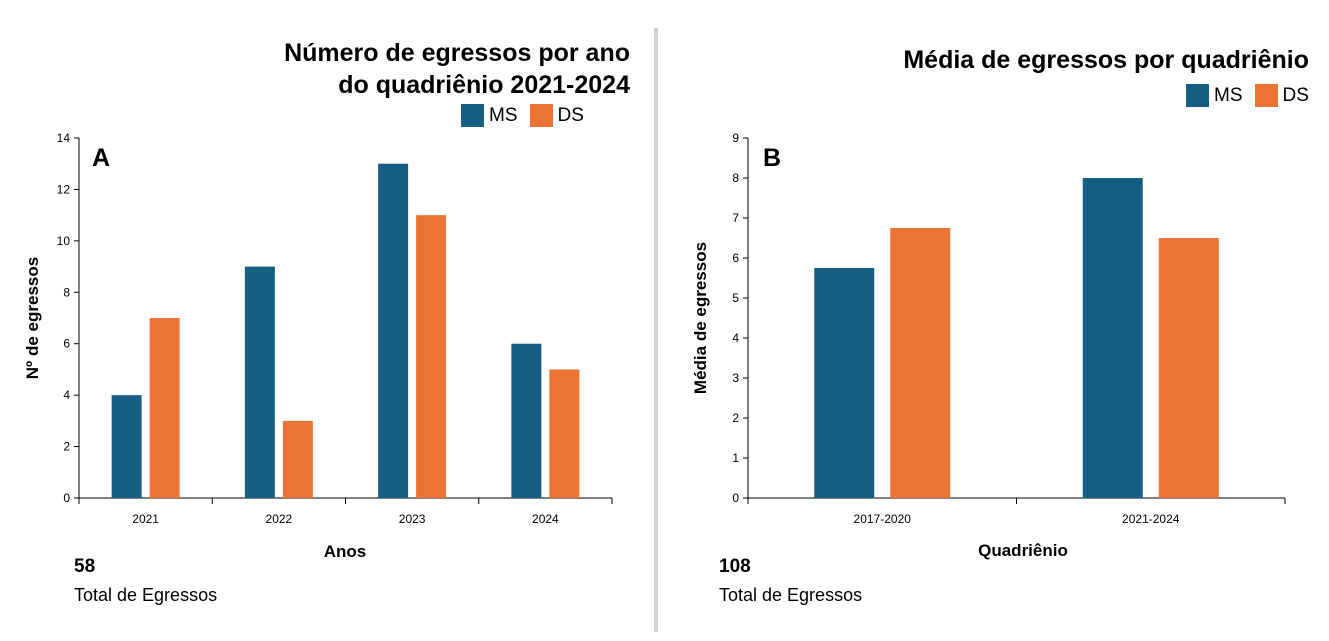  I want to click on chart-b-y-tick-label: 4, so click(735, 338).